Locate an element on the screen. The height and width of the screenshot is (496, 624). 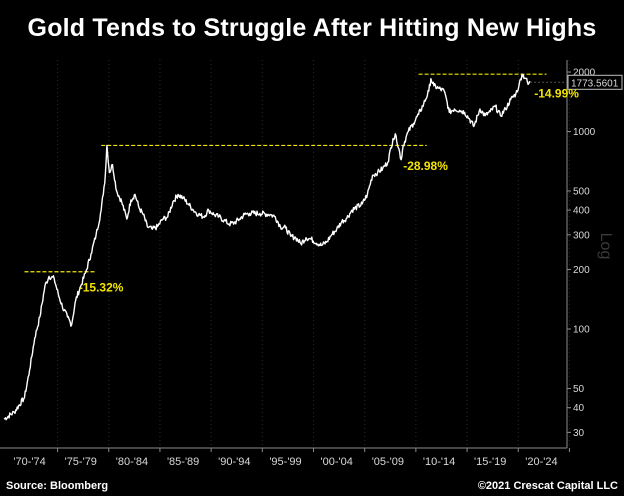
last-value-label: 1773.5601 is located at coordinates (595, 83).